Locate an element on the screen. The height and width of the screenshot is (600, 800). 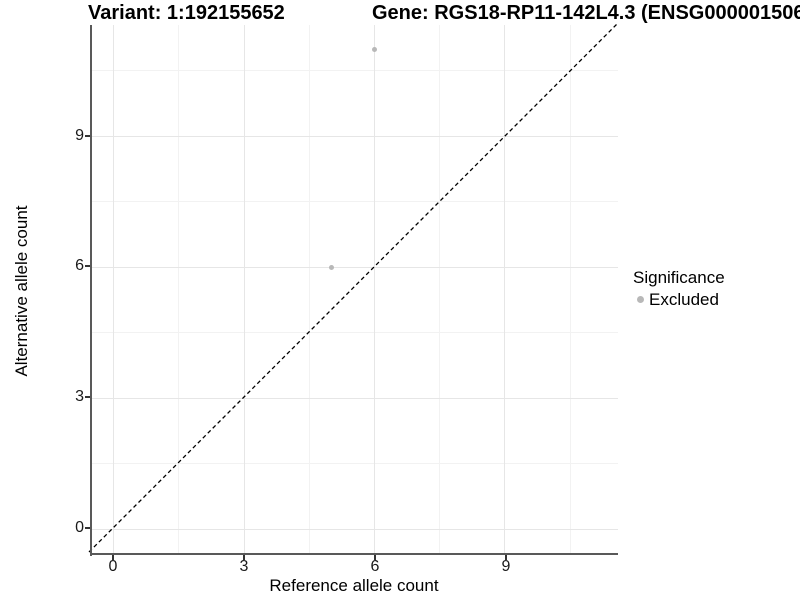
x-axis-title: Reference allele count is located at coordinates (354, 585).